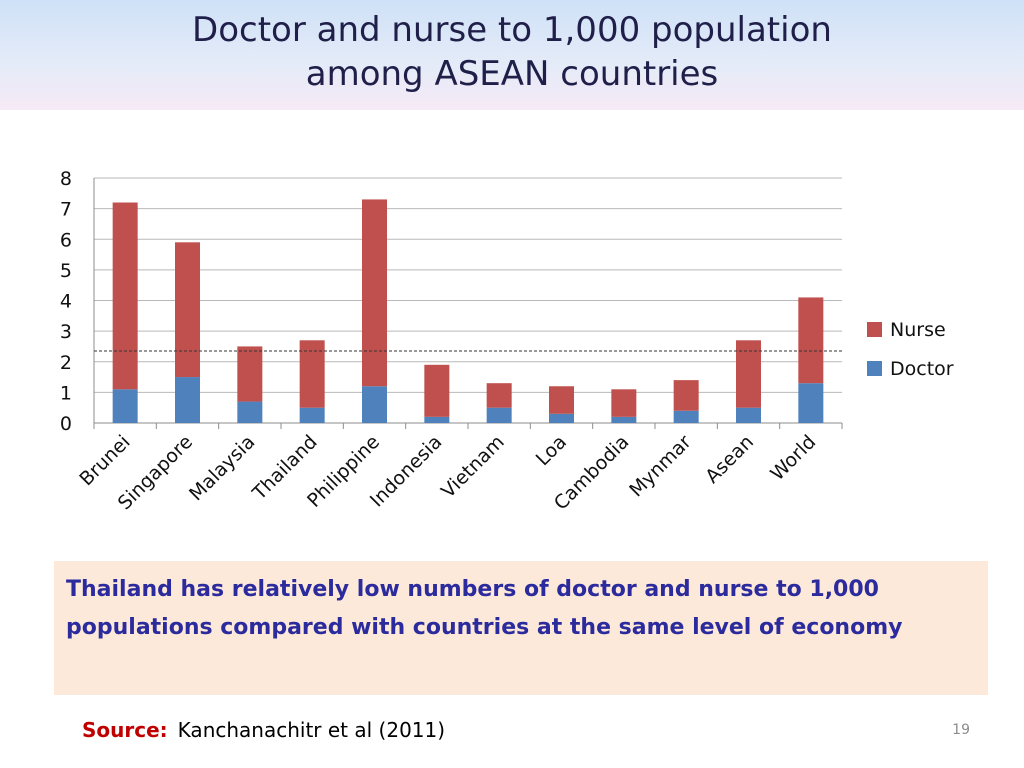  I want to click on y-tick-label: 7, so click(66, 210).